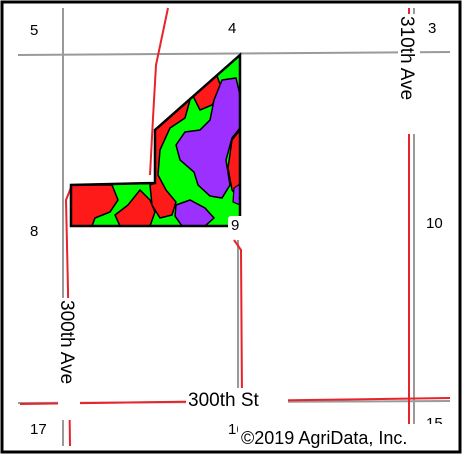 This screenshot has height=459, width=462. Describe the element at coordinates (34, 30) in the screenshot. I see `section-label-5: 5` at that location.